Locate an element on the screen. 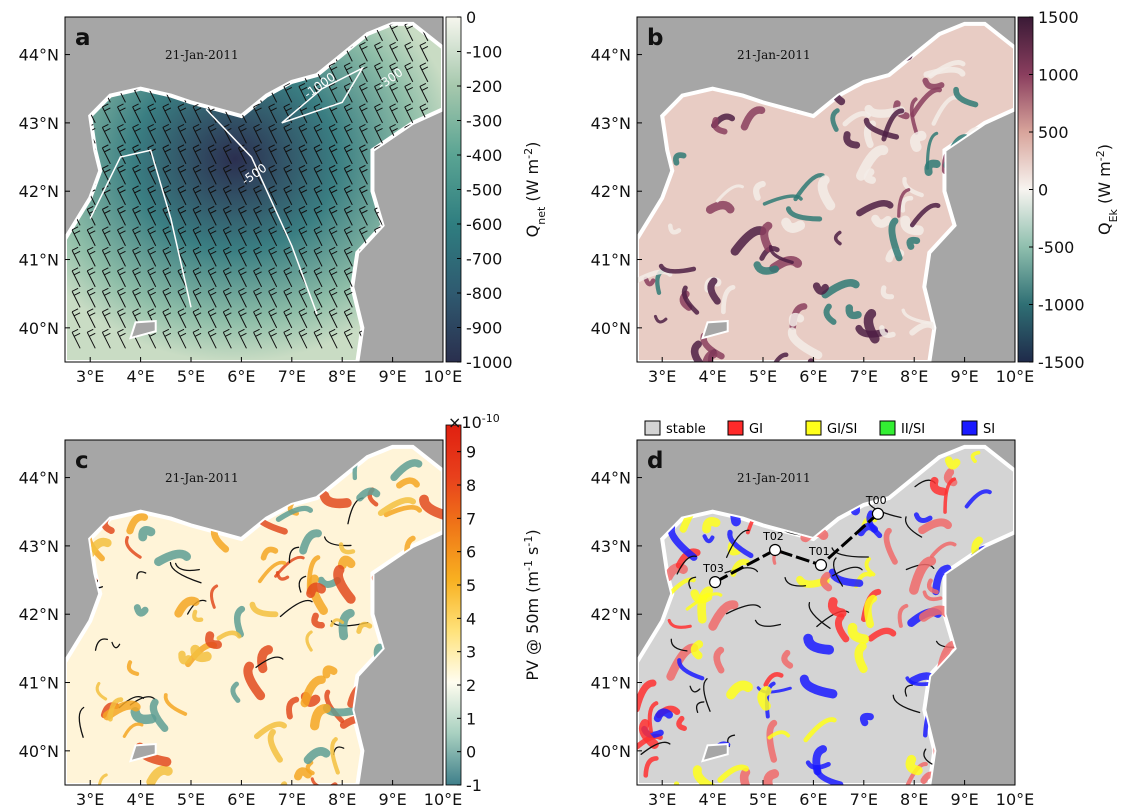 The width and height of the screenshot is (1131, 808). y-tick-label: 44°N is located at coordinates (611, 478).